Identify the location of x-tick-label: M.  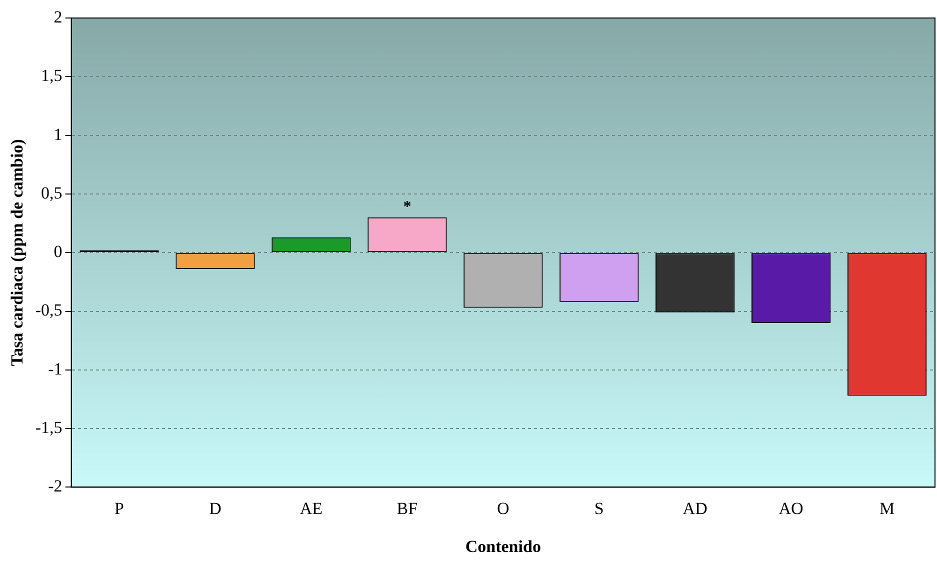
(887, 508).